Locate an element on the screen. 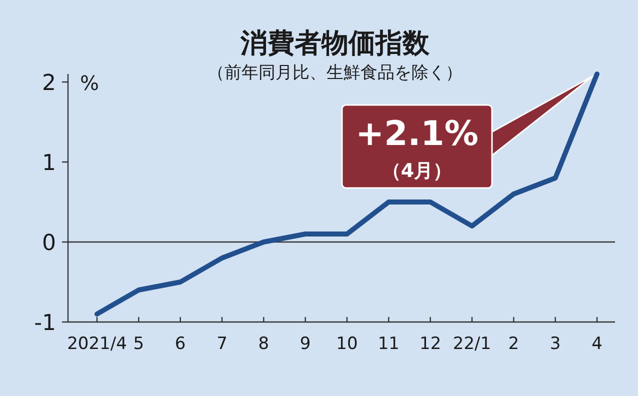 The height and width of the screenshot is (396, 638). x-tick-label: 3 is located at coordinates (555, 344).